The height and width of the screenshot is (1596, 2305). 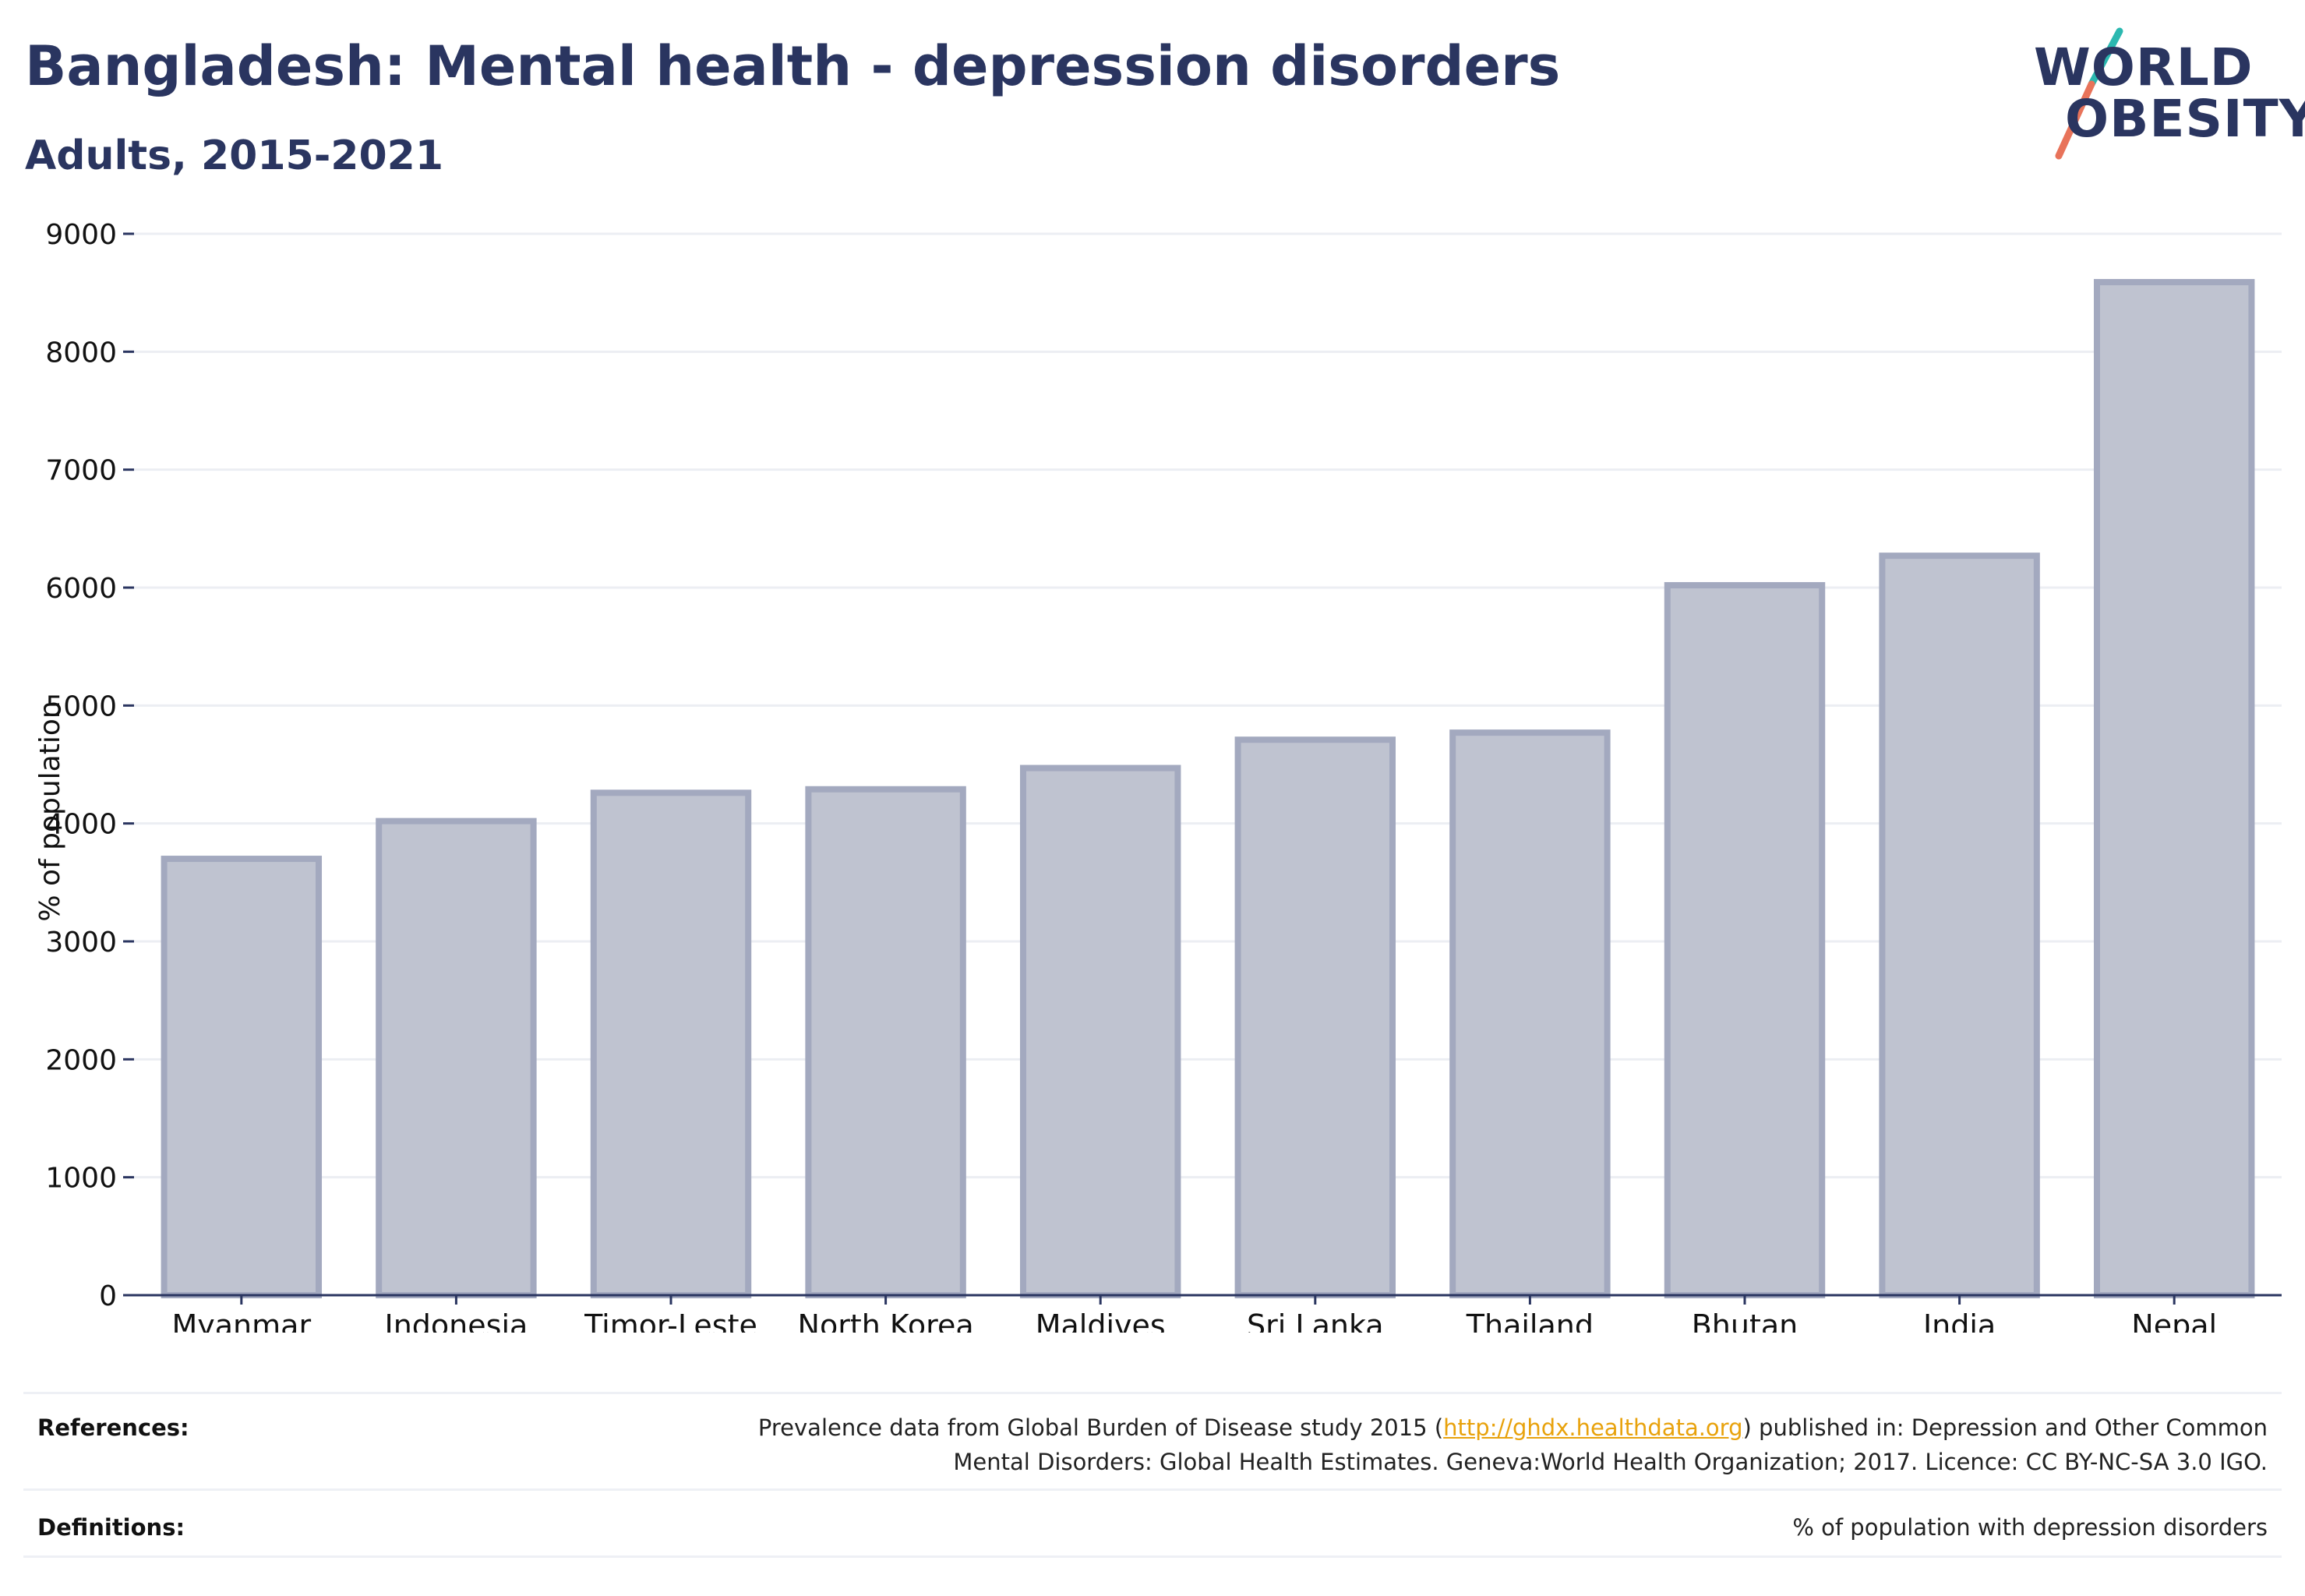 What do you see at coordinates (81, 353) in the screenshot?
I see `y-tick-label: 8000` at bounding box center [81, 353].